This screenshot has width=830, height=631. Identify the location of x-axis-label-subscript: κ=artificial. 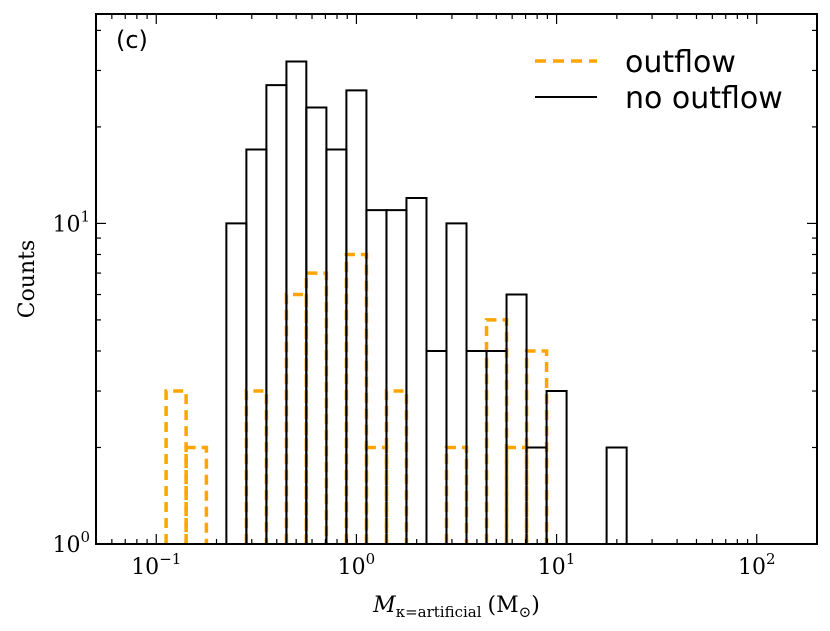
(439, 612).